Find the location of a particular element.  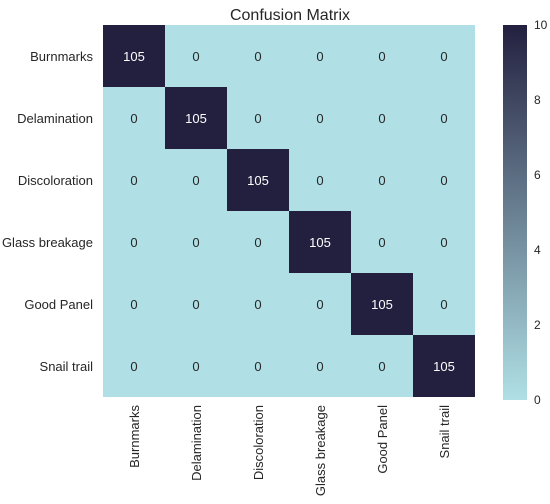

chart-title: Confusion Matrix is located at coordinates (290, 15).